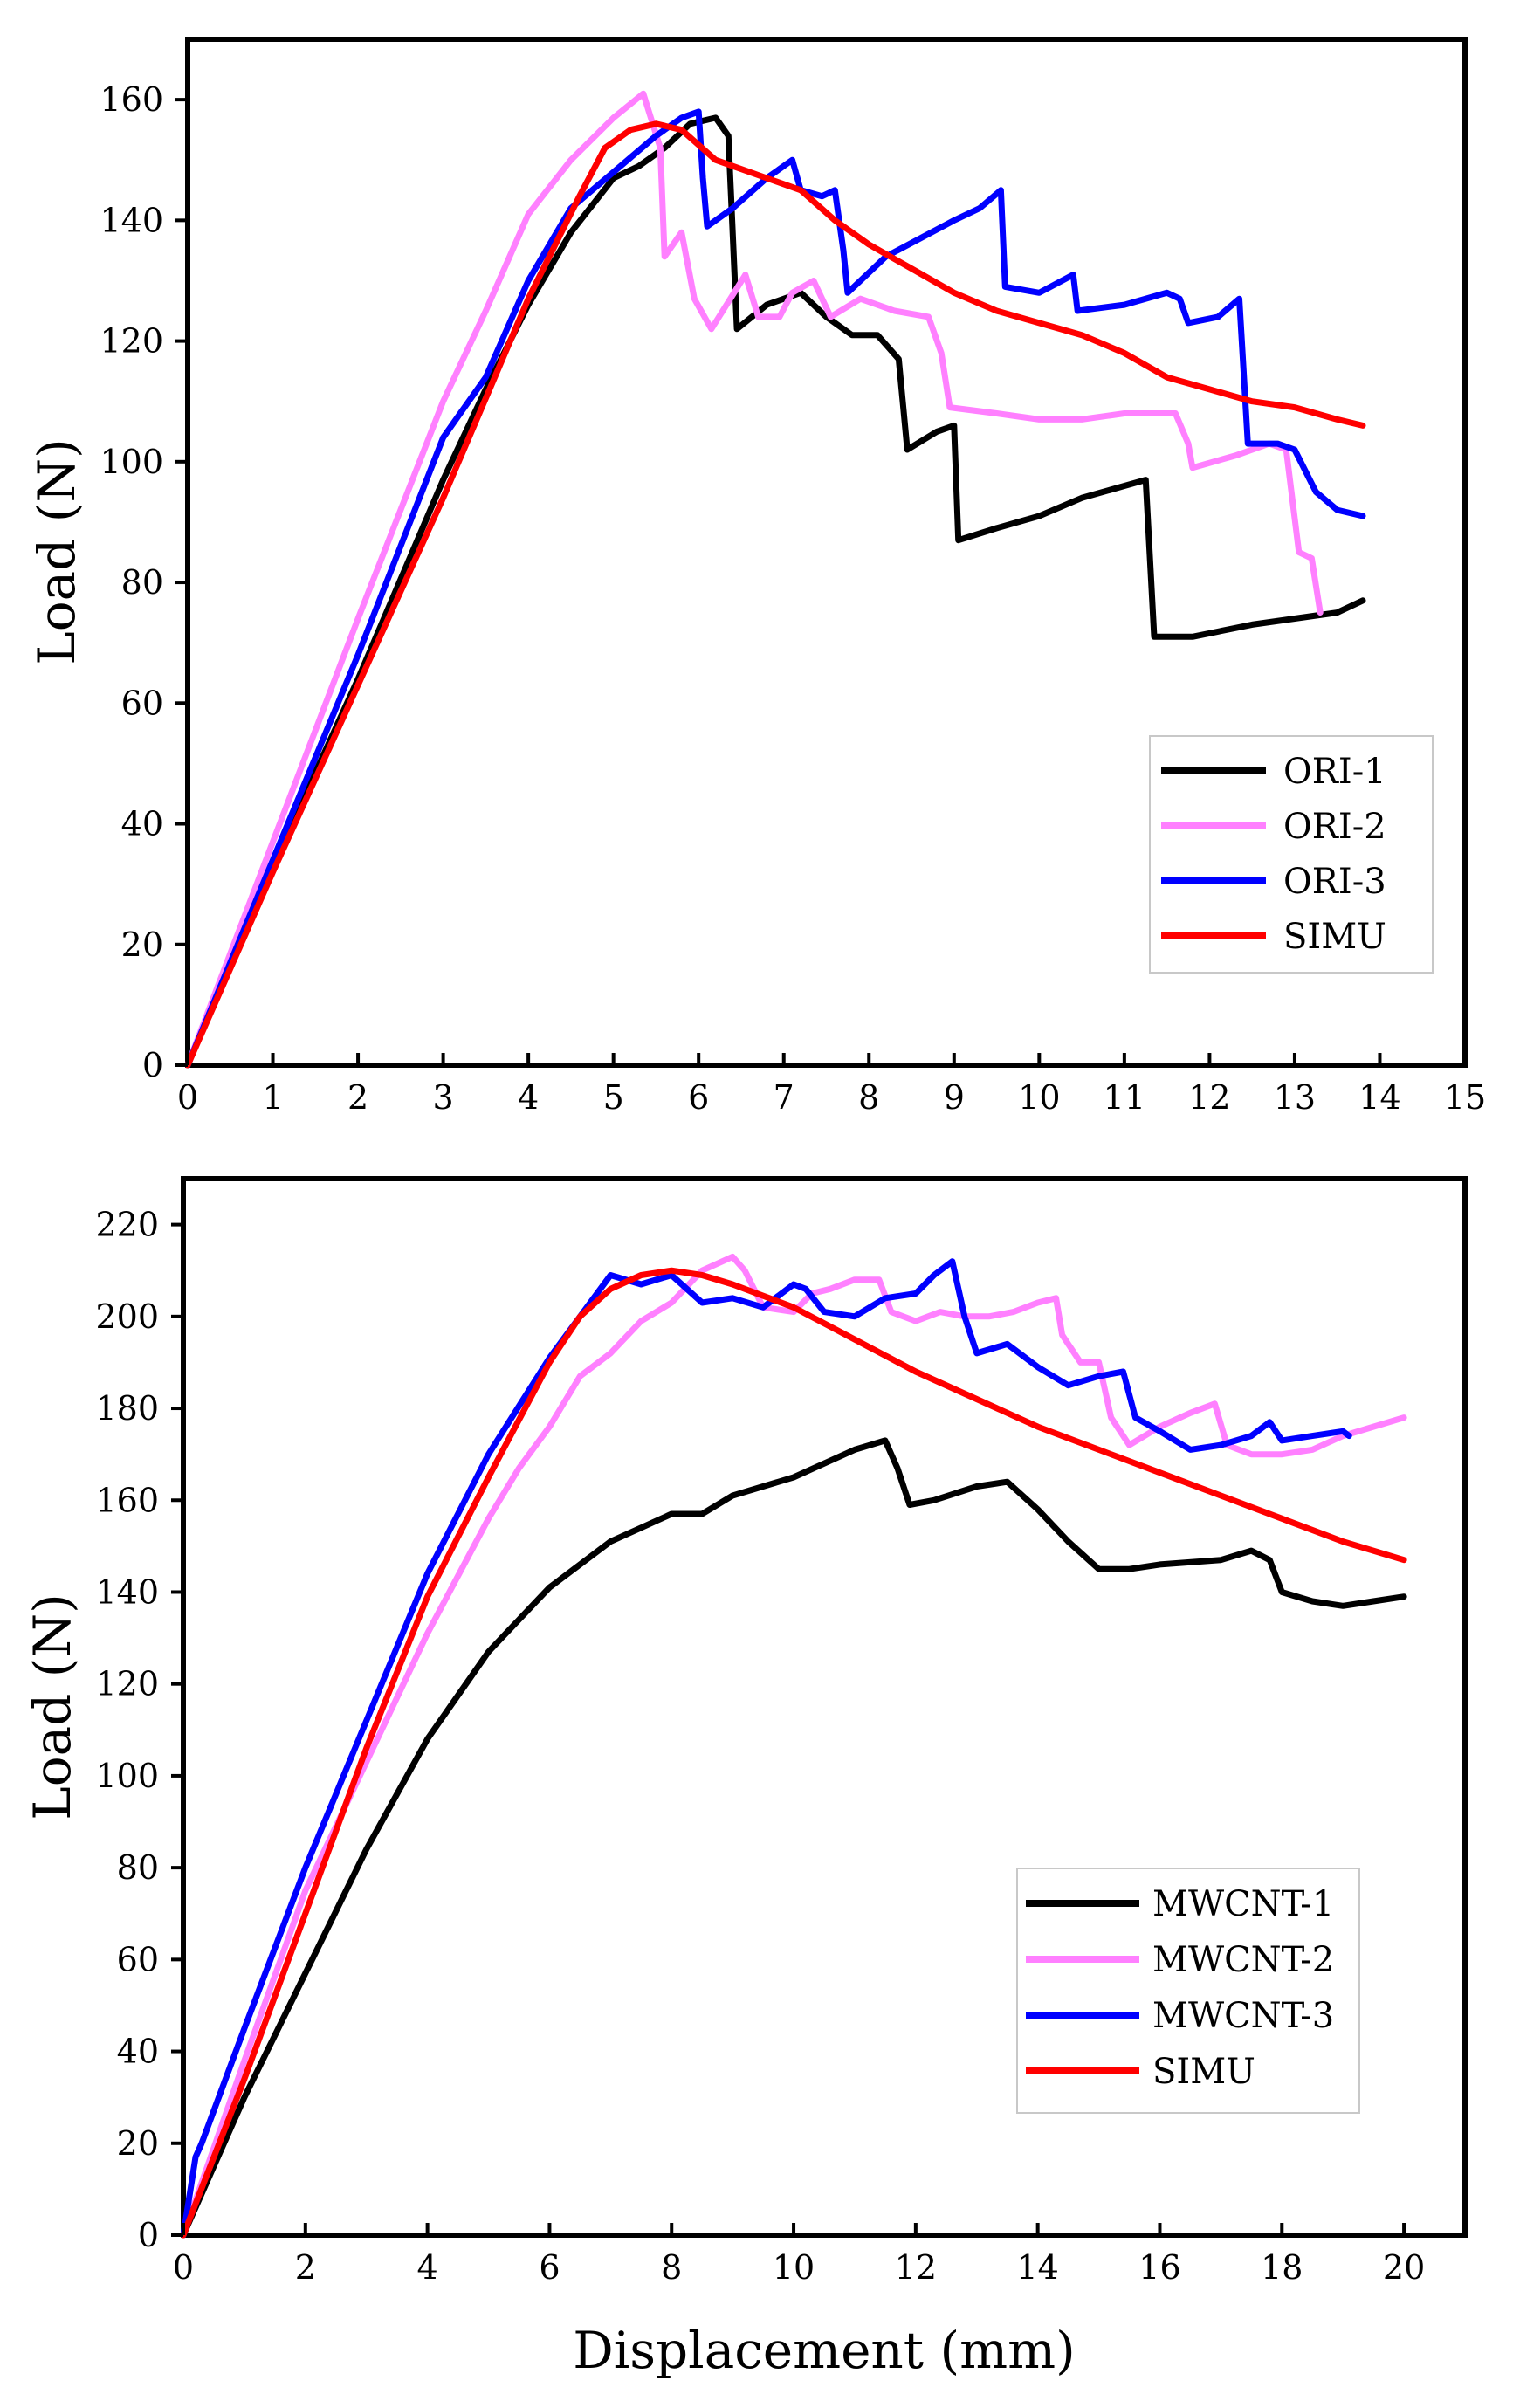 Image resolution: width=1513 pixels, height=2408 pixels. What do you see at coordinates (127, 1225) in the screenshot?
I see `y-tick-label: 220` at bounding box center [127, 1225].